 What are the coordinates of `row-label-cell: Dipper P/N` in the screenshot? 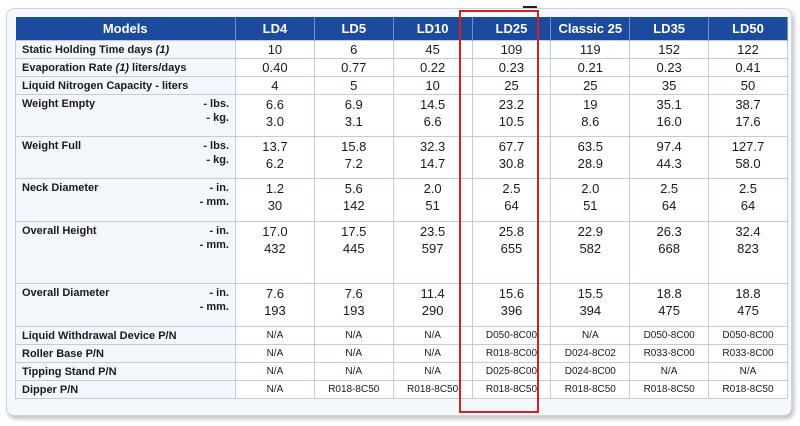 It's located at (125, 389).